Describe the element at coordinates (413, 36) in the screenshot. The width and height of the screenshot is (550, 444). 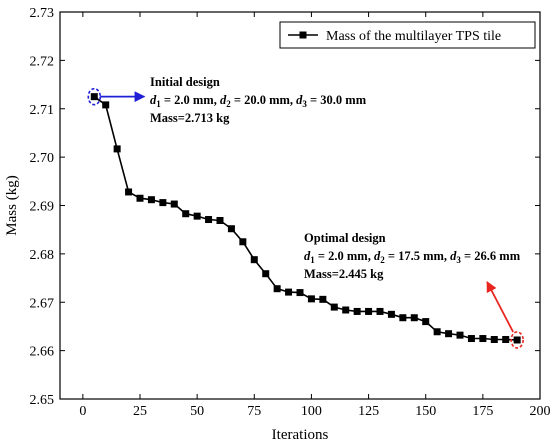
I see `legend-label: Mass of the multilayer TPS tile` at that location.